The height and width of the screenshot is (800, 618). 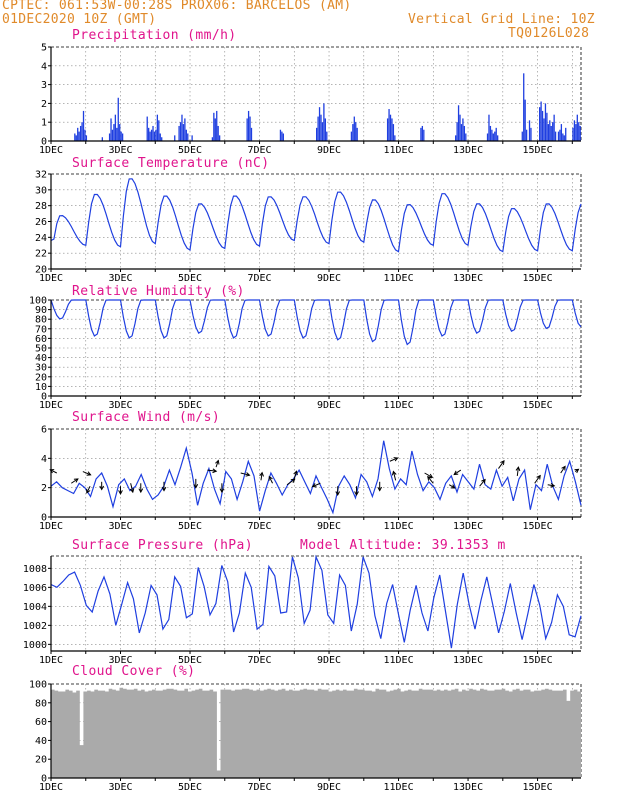 I want to click on x-tick-label: 3DEC, so click(x=120, y=660).